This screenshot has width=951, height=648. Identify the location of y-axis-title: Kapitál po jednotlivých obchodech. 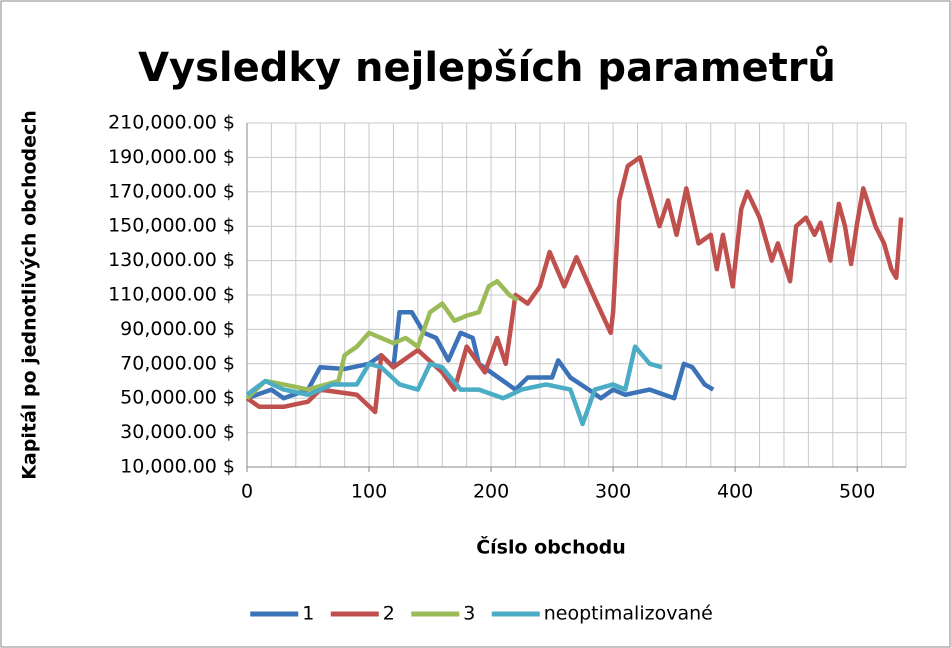
(30, 295).